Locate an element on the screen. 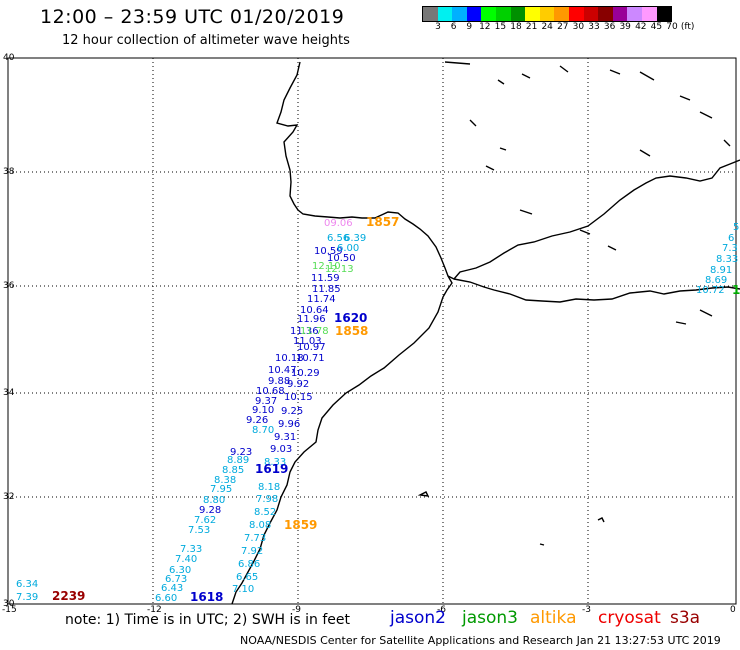  swh-value: 8.80 is located at coordinates (214, 500).